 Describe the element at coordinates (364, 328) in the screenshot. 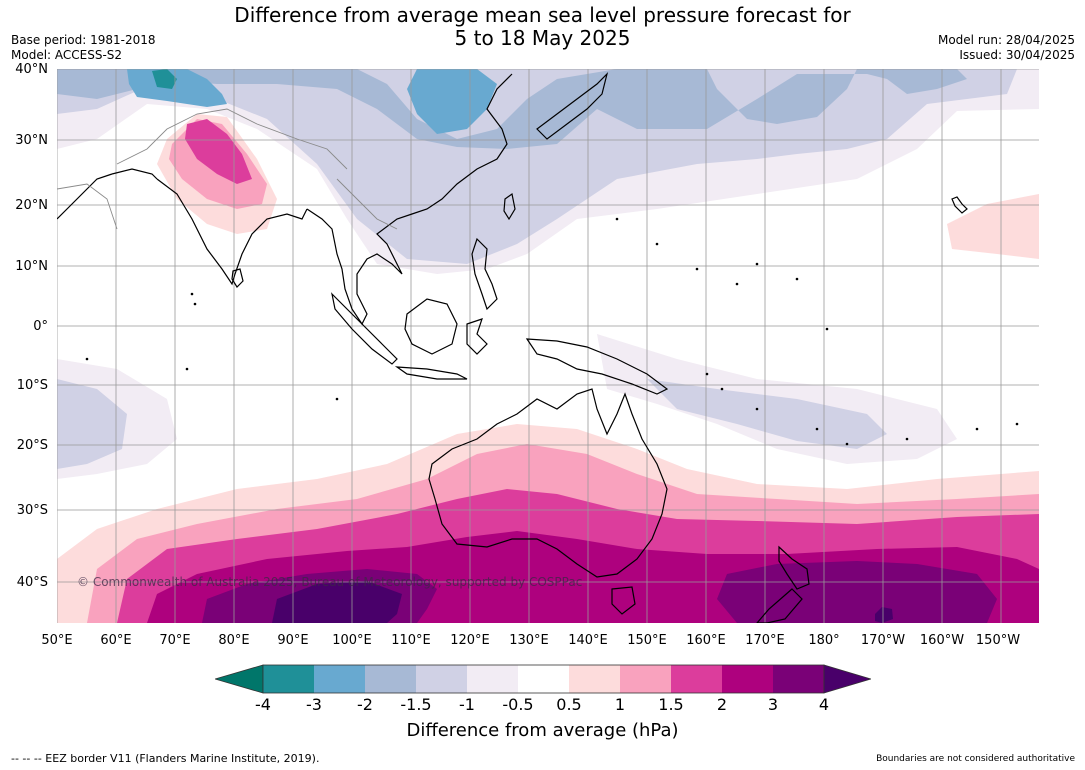

I see `coast-sumatra` at that location.